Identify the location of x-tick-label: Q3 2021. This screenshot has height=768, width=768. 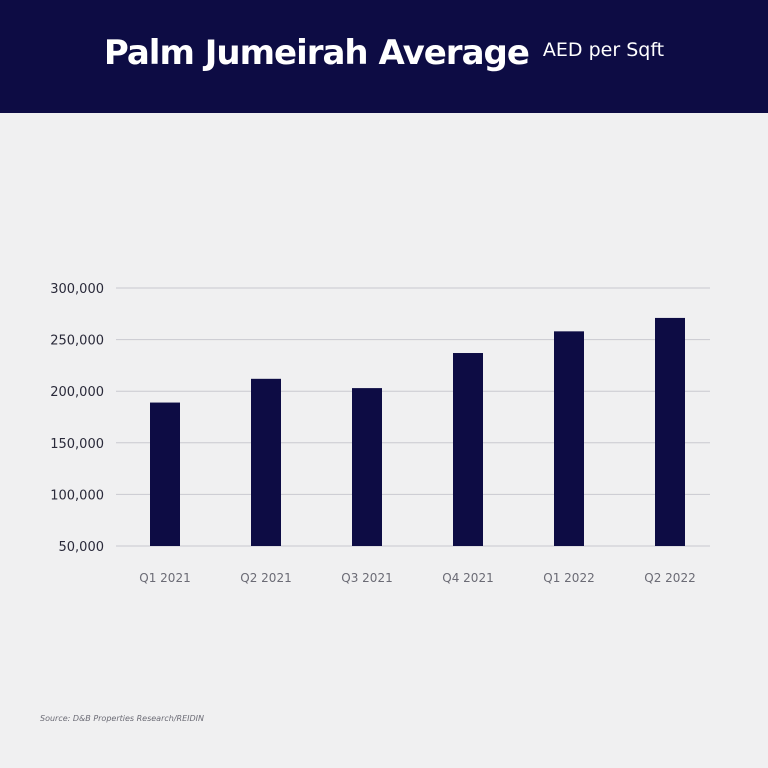
(366, 578).